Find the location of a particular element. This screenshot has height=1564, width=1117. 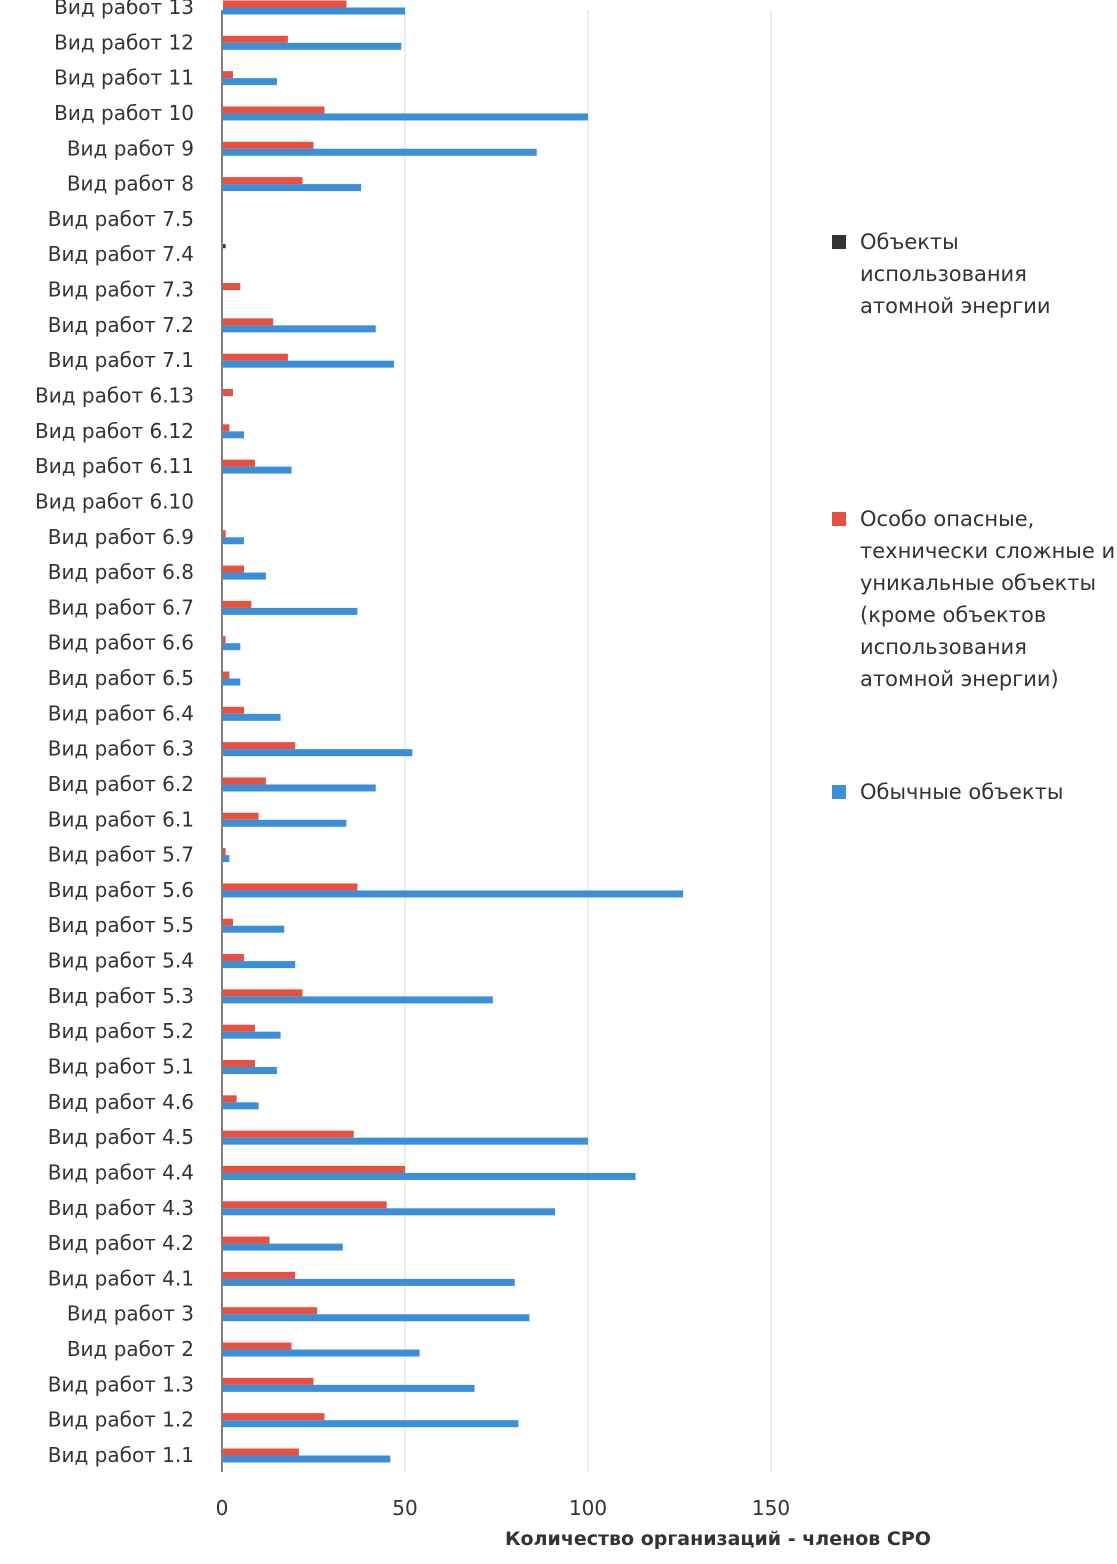

y-tick-label: Вид работ 7.1 is located at coordinates (121, 360).